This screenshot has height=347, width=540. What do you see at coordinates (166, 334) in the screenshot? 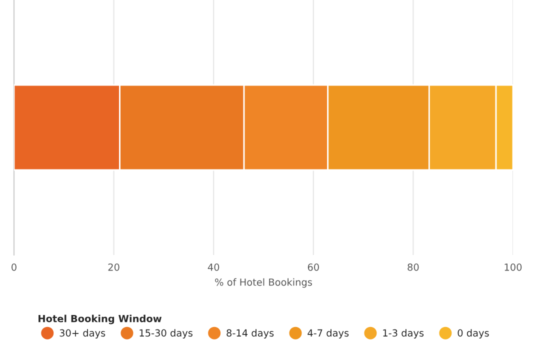
I see `legend-label: 15-30 days` at bounding box center [166, 334].